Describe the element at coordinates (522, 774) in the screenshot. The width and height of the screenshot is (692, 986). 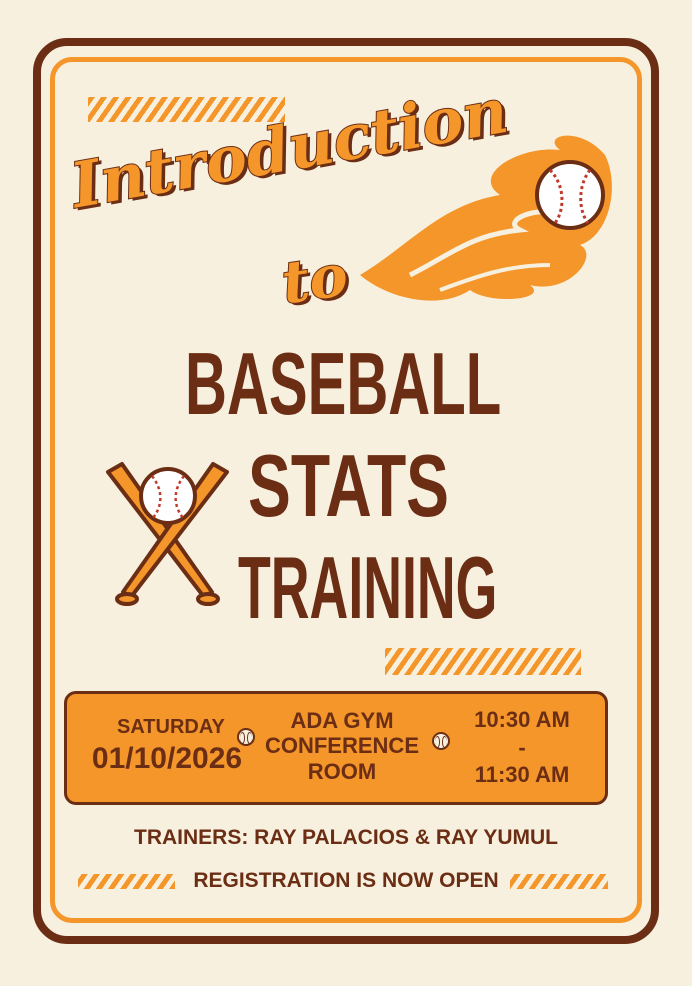
I see `time-end: 11:30 AM` at that location.